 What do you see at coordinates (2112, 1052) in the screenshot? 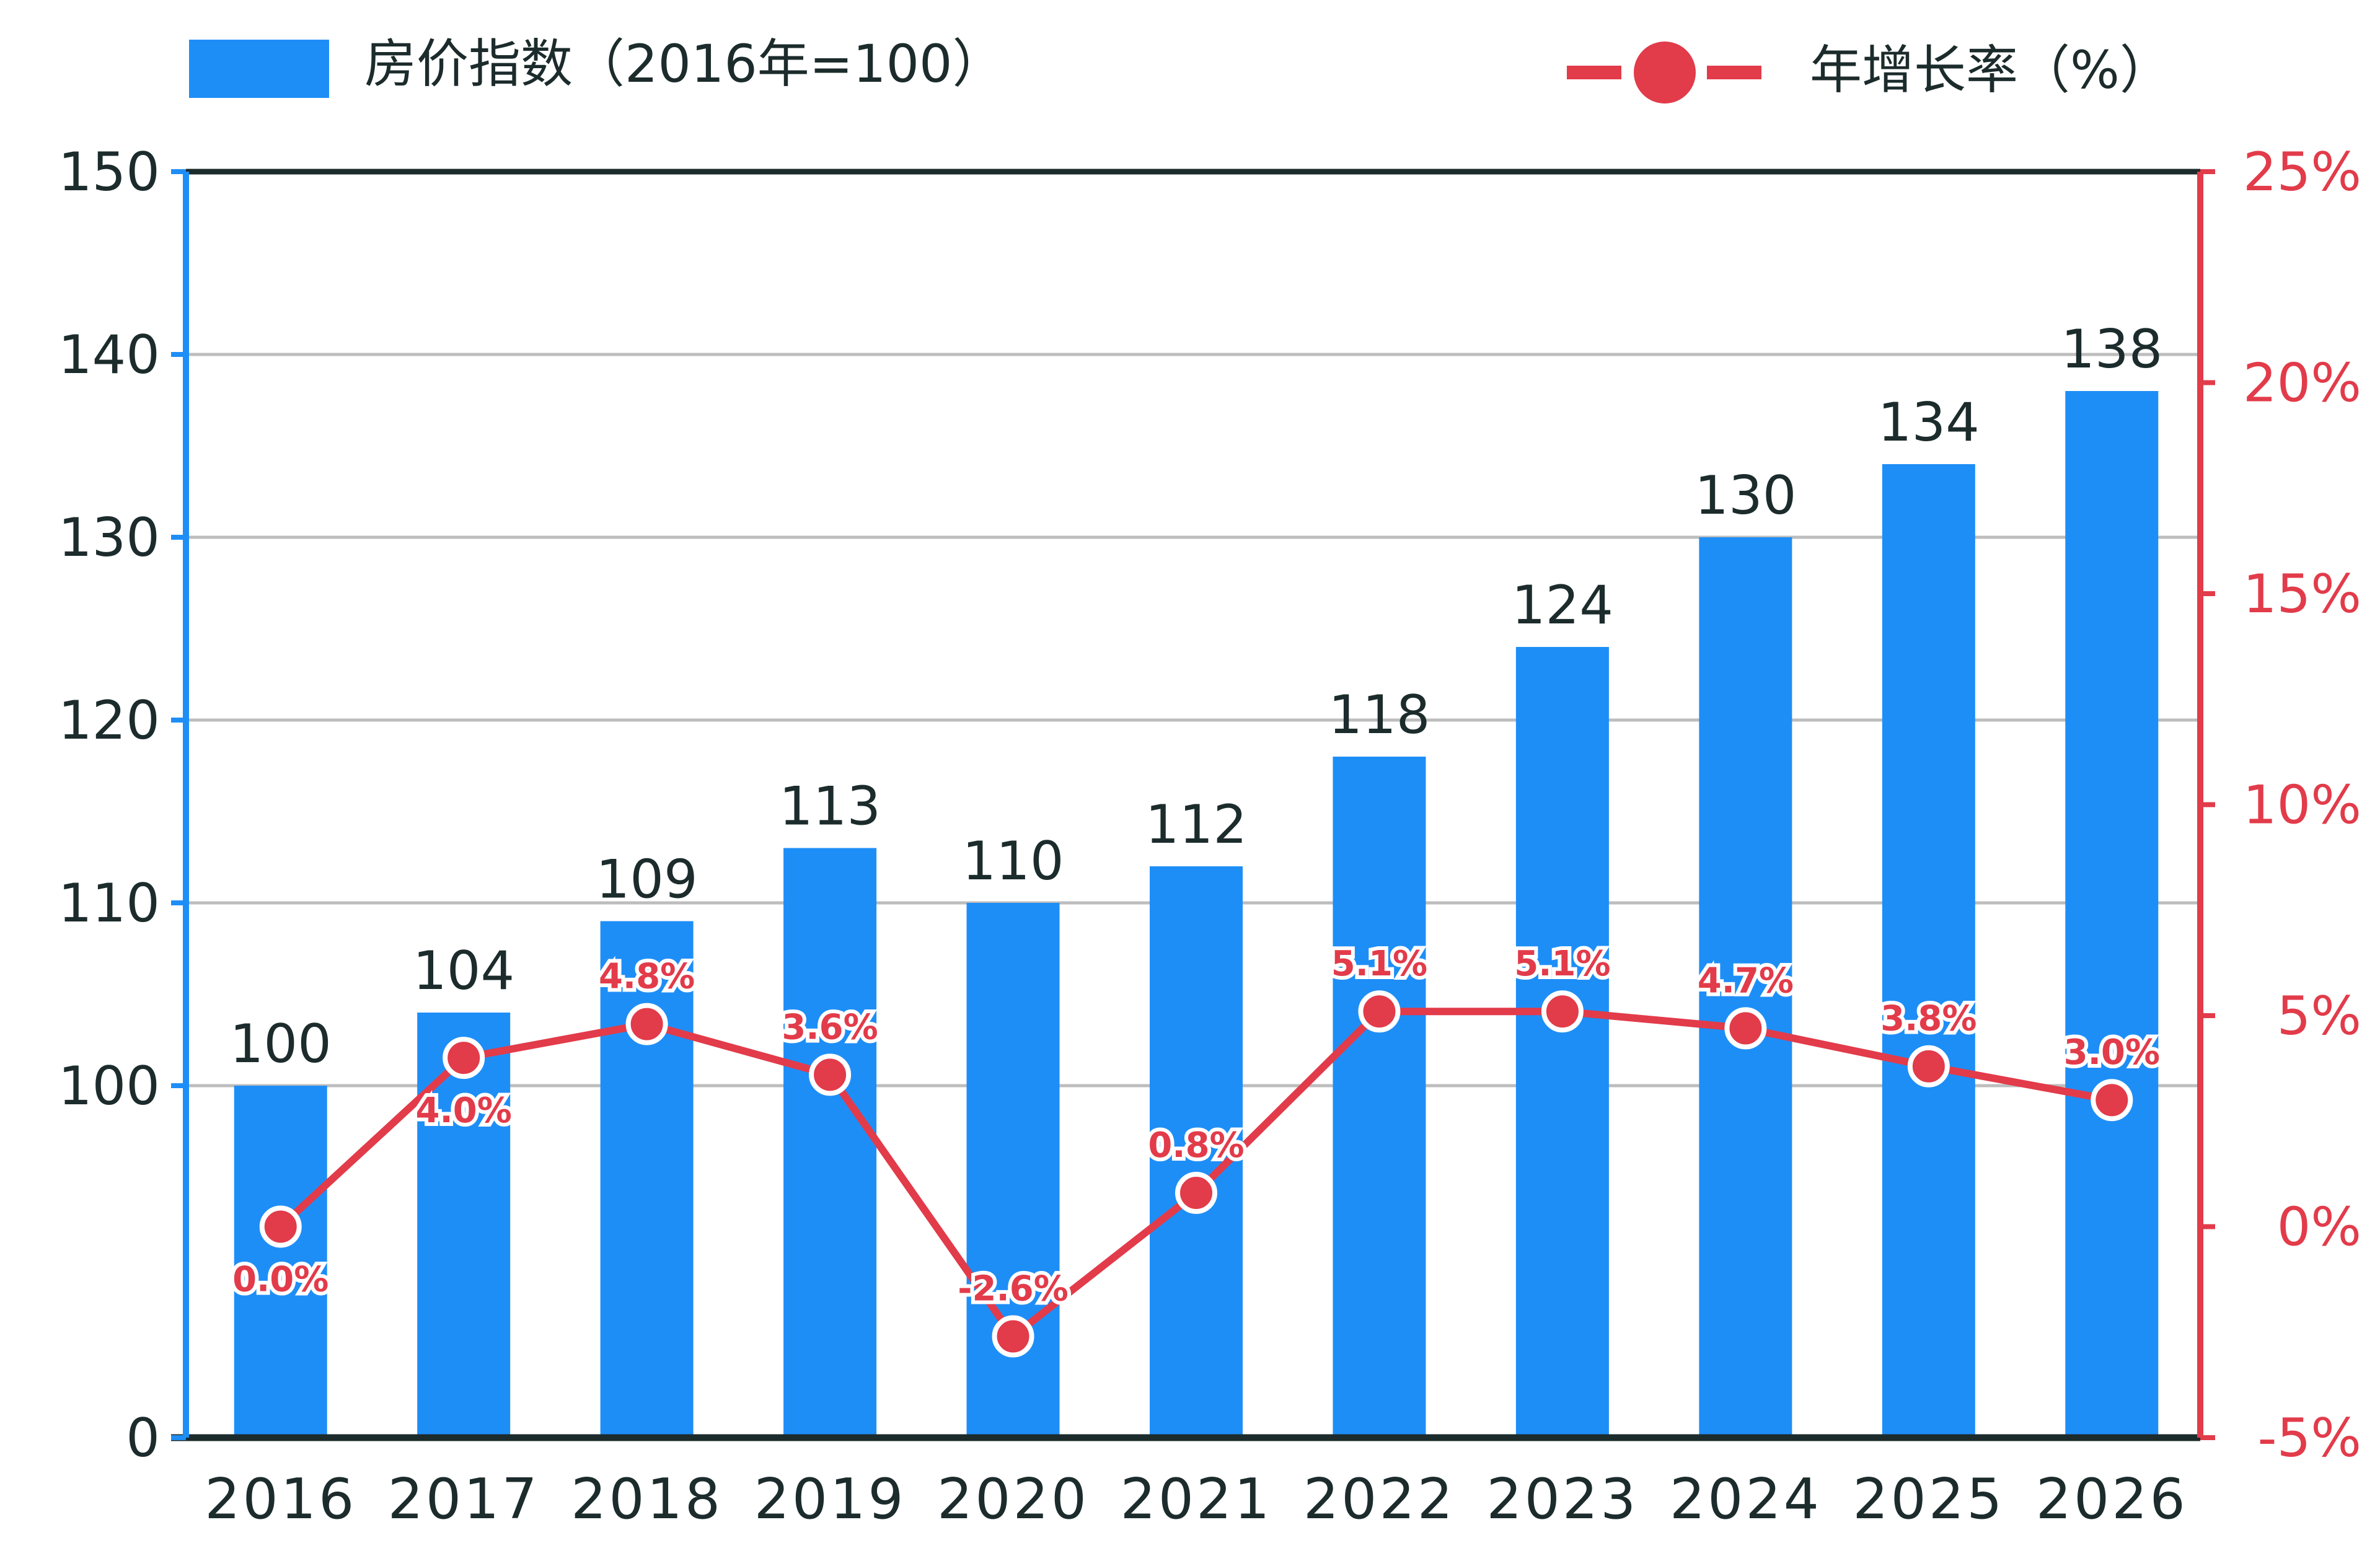
I see `growth-value-label: 3.0%` at bounding box center [2112, 1052].